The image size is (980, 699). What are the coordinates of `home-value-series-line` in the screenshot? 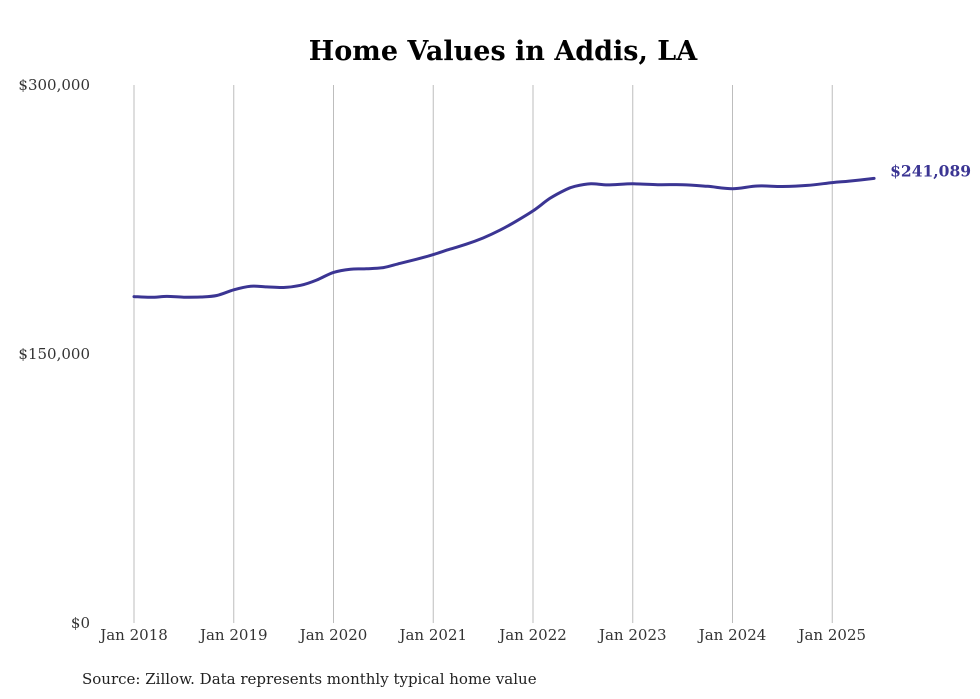 It's located at (504, 237).